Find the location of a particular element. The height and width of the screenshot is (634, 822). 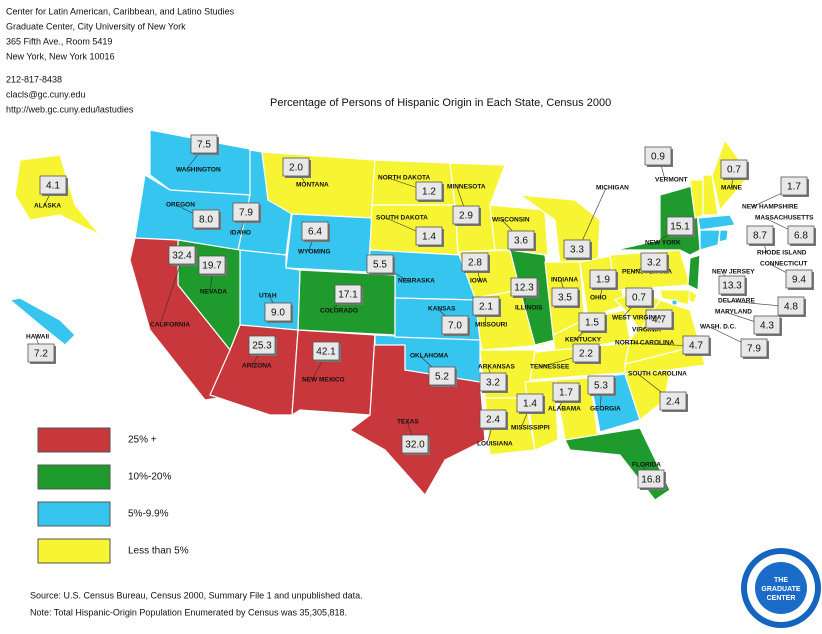

state-name: HAWAII is located at coordinates (37, 337).